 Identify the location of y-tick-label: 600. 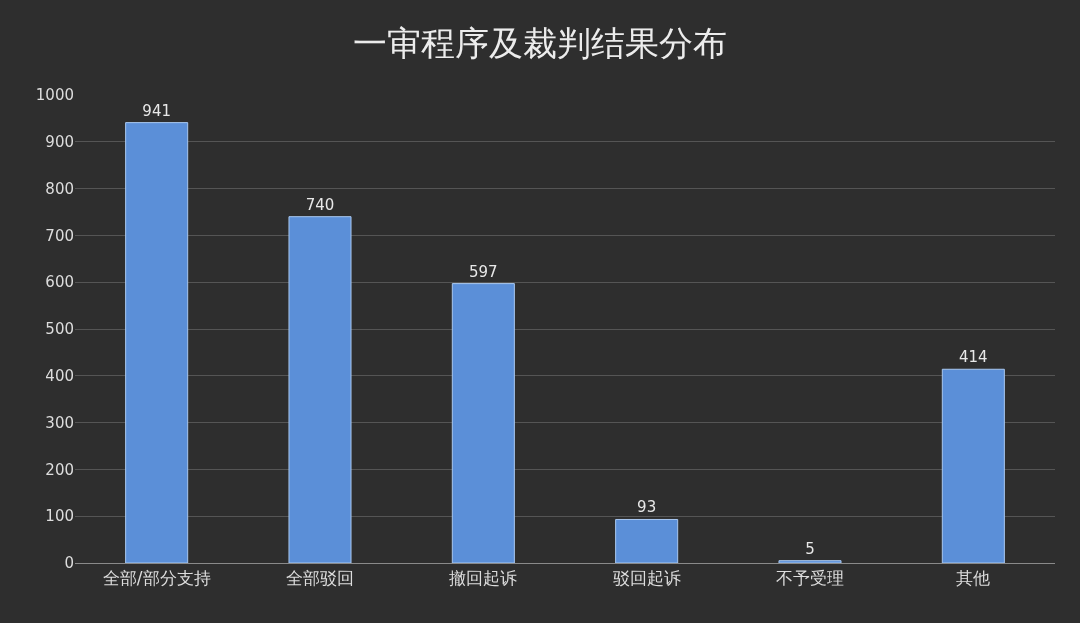
(59, 282).